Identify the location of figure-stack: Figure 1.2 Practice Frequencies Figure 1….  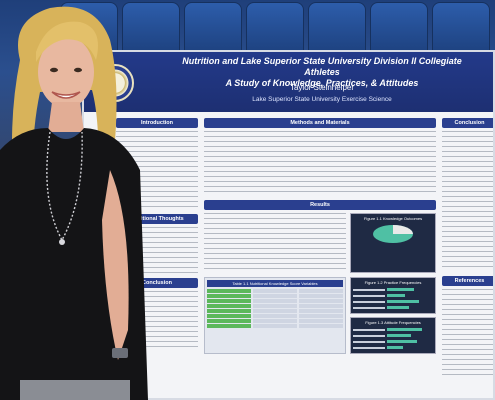
(393, 315).